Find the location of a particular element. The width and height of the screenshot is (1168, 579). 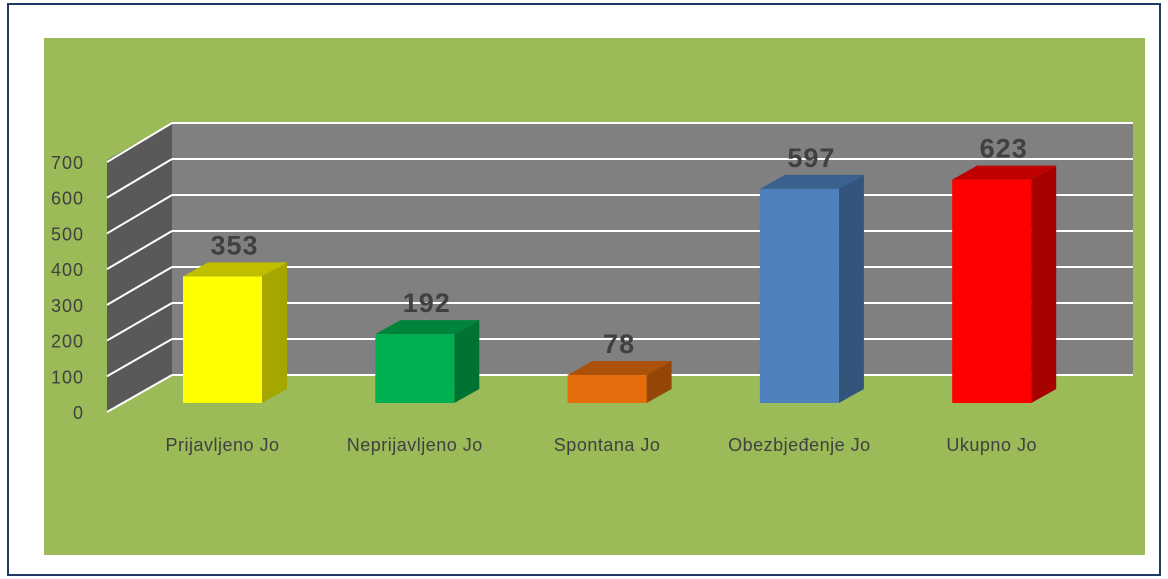

side-wall is located at coordinates (139, 267).